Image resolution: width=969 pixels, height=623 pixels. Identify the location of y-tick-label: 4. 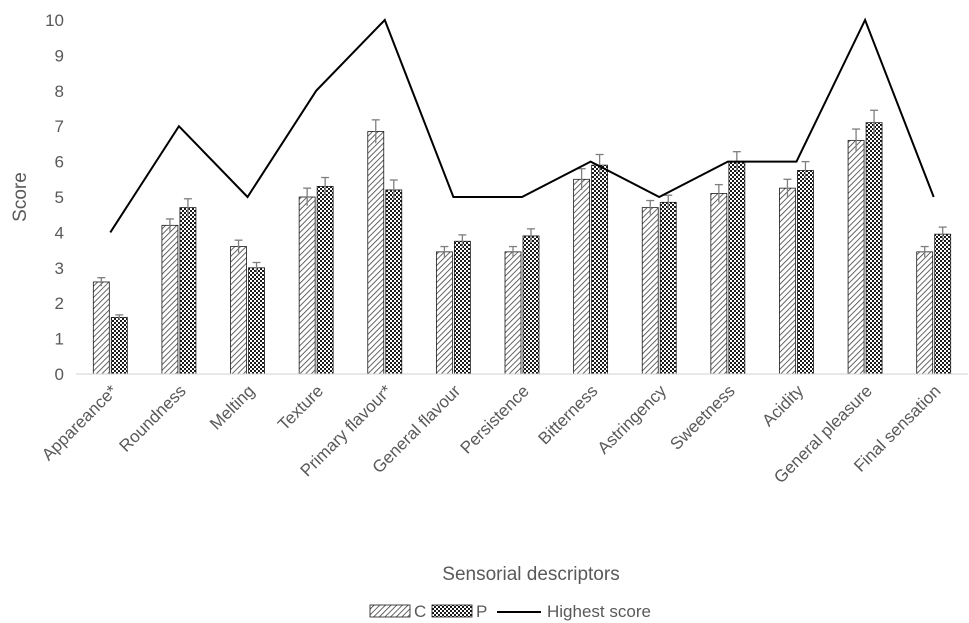
(59, 232).